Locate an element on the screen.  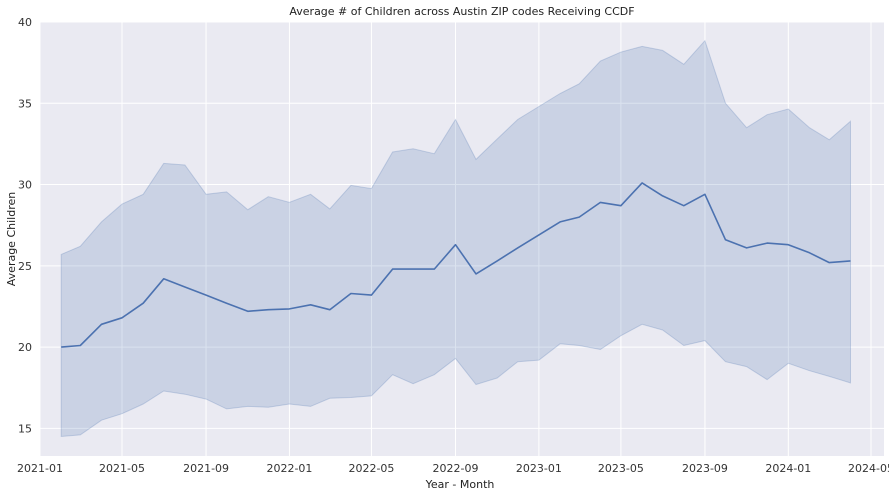
y-tick-label: 30 is located at coordinates (25, 185).